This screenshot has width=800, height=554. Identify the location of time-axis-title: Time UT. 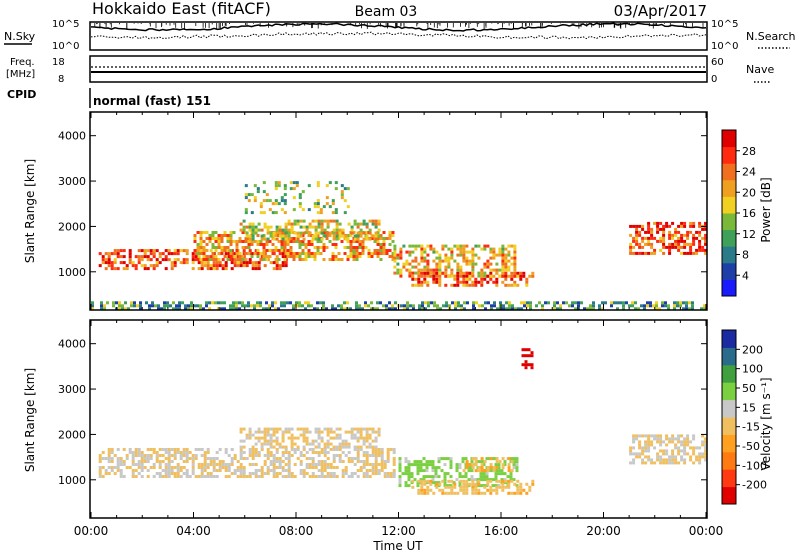
(397, 546).